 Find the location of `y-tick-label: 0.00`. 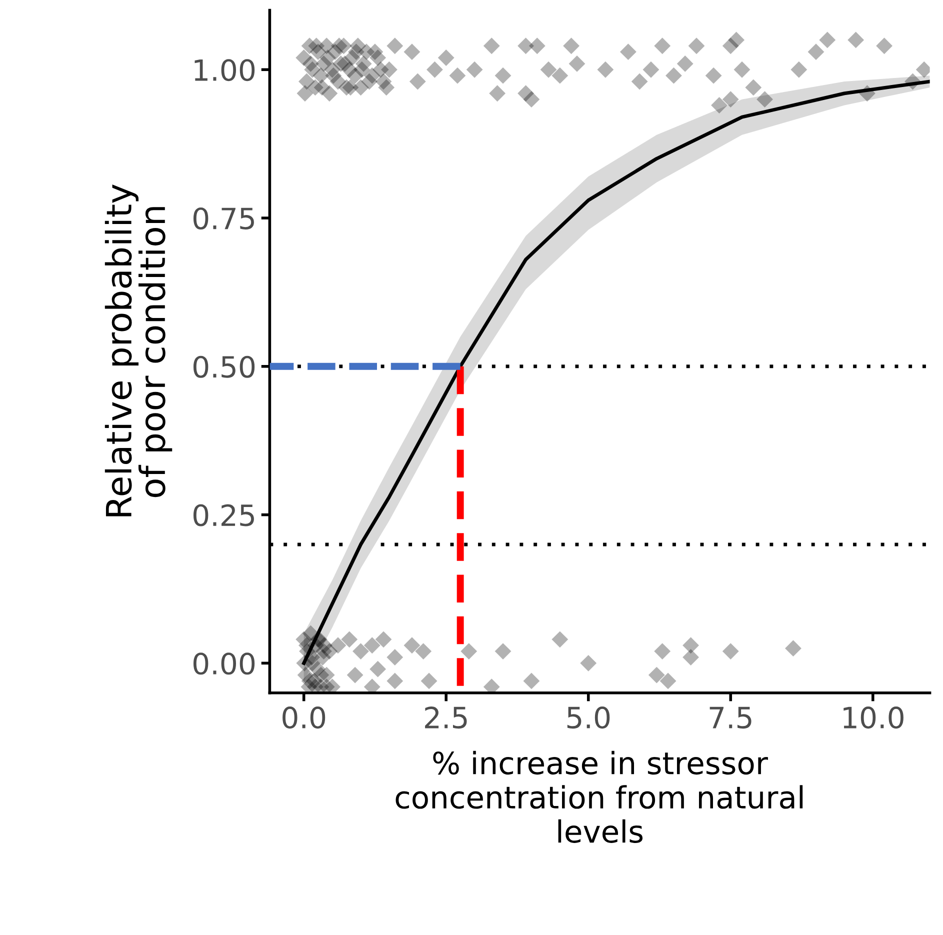

y-tick-label: 0.00 is located at coordinates (224, 663).